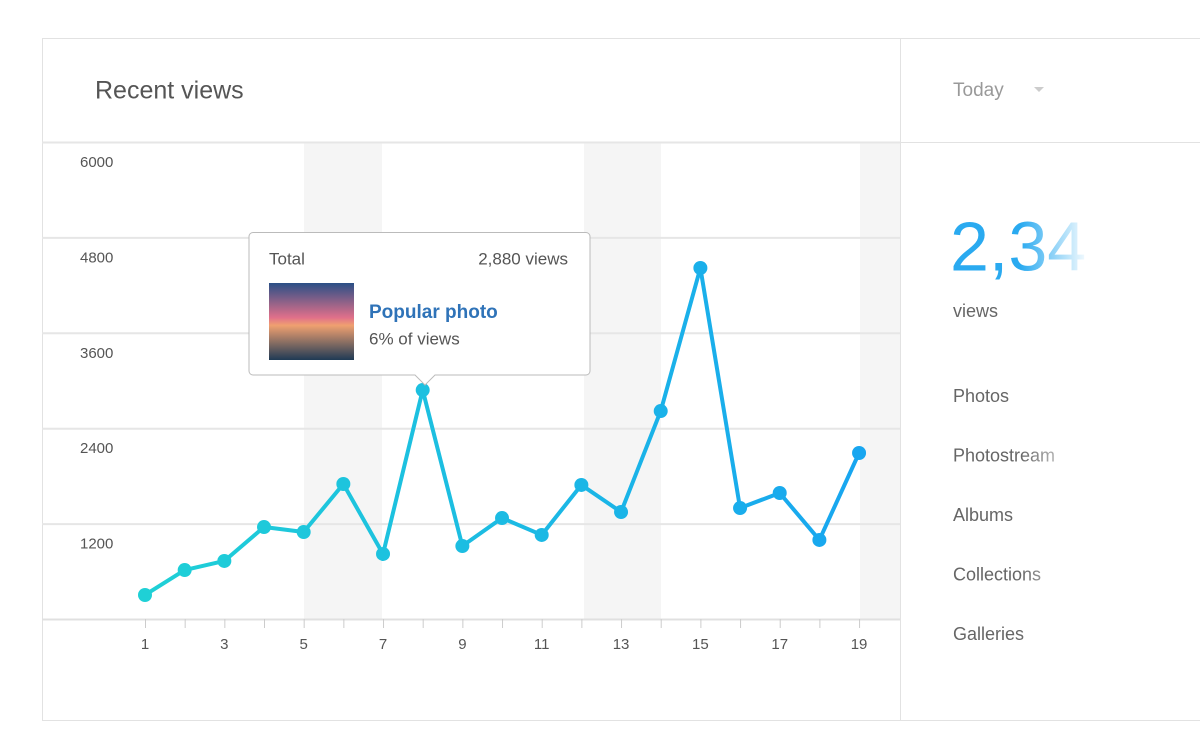 The image size is (1200, 754). Describe the element at coordinates (981, 396) in the screenshot. I see `nav-item: Photos` at that location.